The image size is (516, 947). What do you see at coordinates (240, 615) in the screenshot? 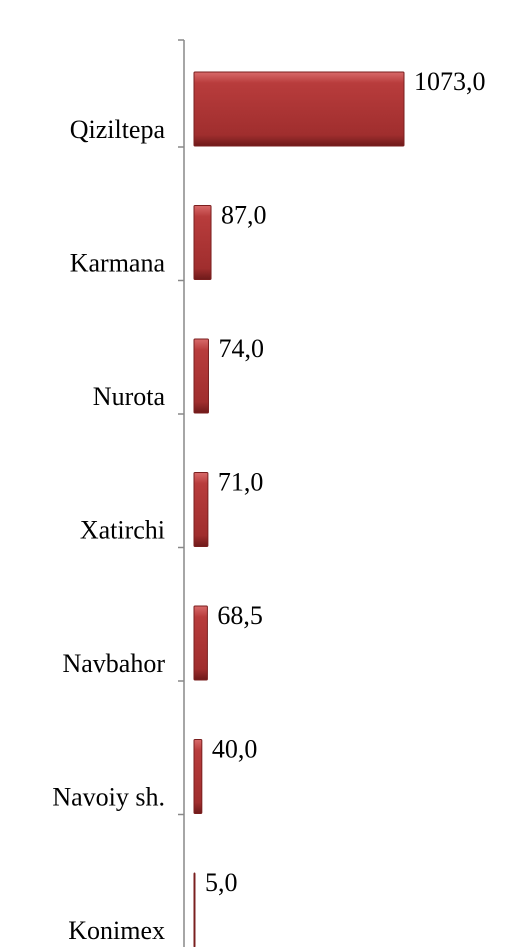
I see `value-label: 68,5` at bounding box center [240, 615].